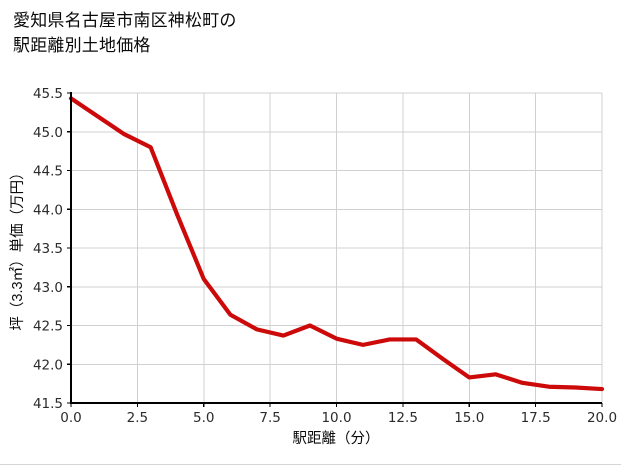 The height and width of the screenshot is (465, 621). What do you see at coordinates (48, 365) in the screenshot?
I see `y-tick-label: 42.0` at bounding box center [48, 365].